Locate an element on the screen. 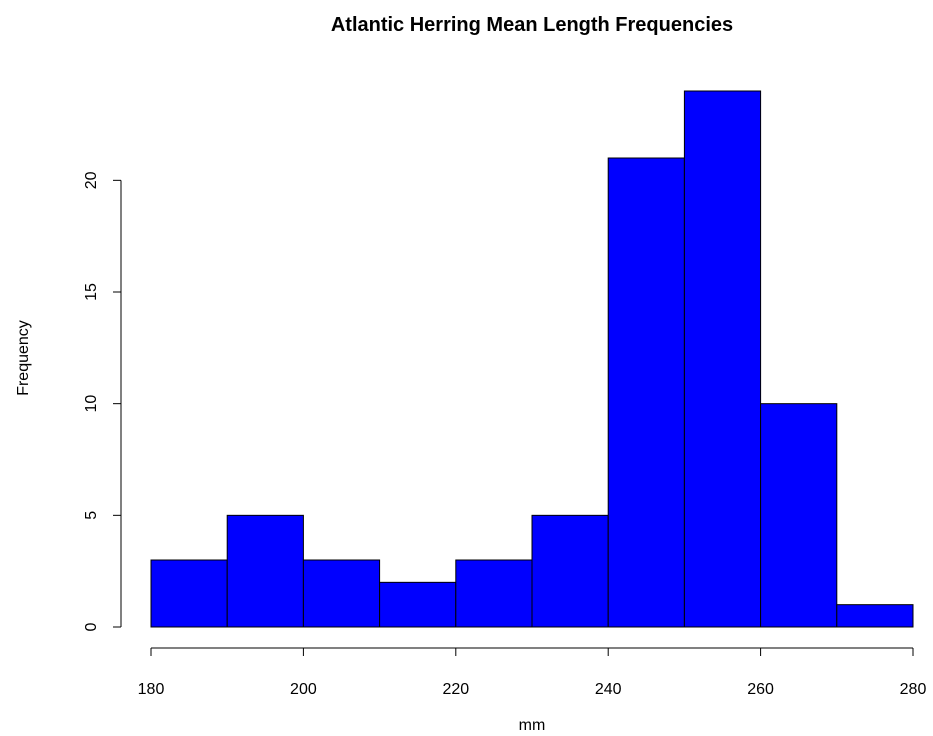 The width and height of the screenshot is (933, 736). y-tick-label: 5 is located at coordinates (91, 515).